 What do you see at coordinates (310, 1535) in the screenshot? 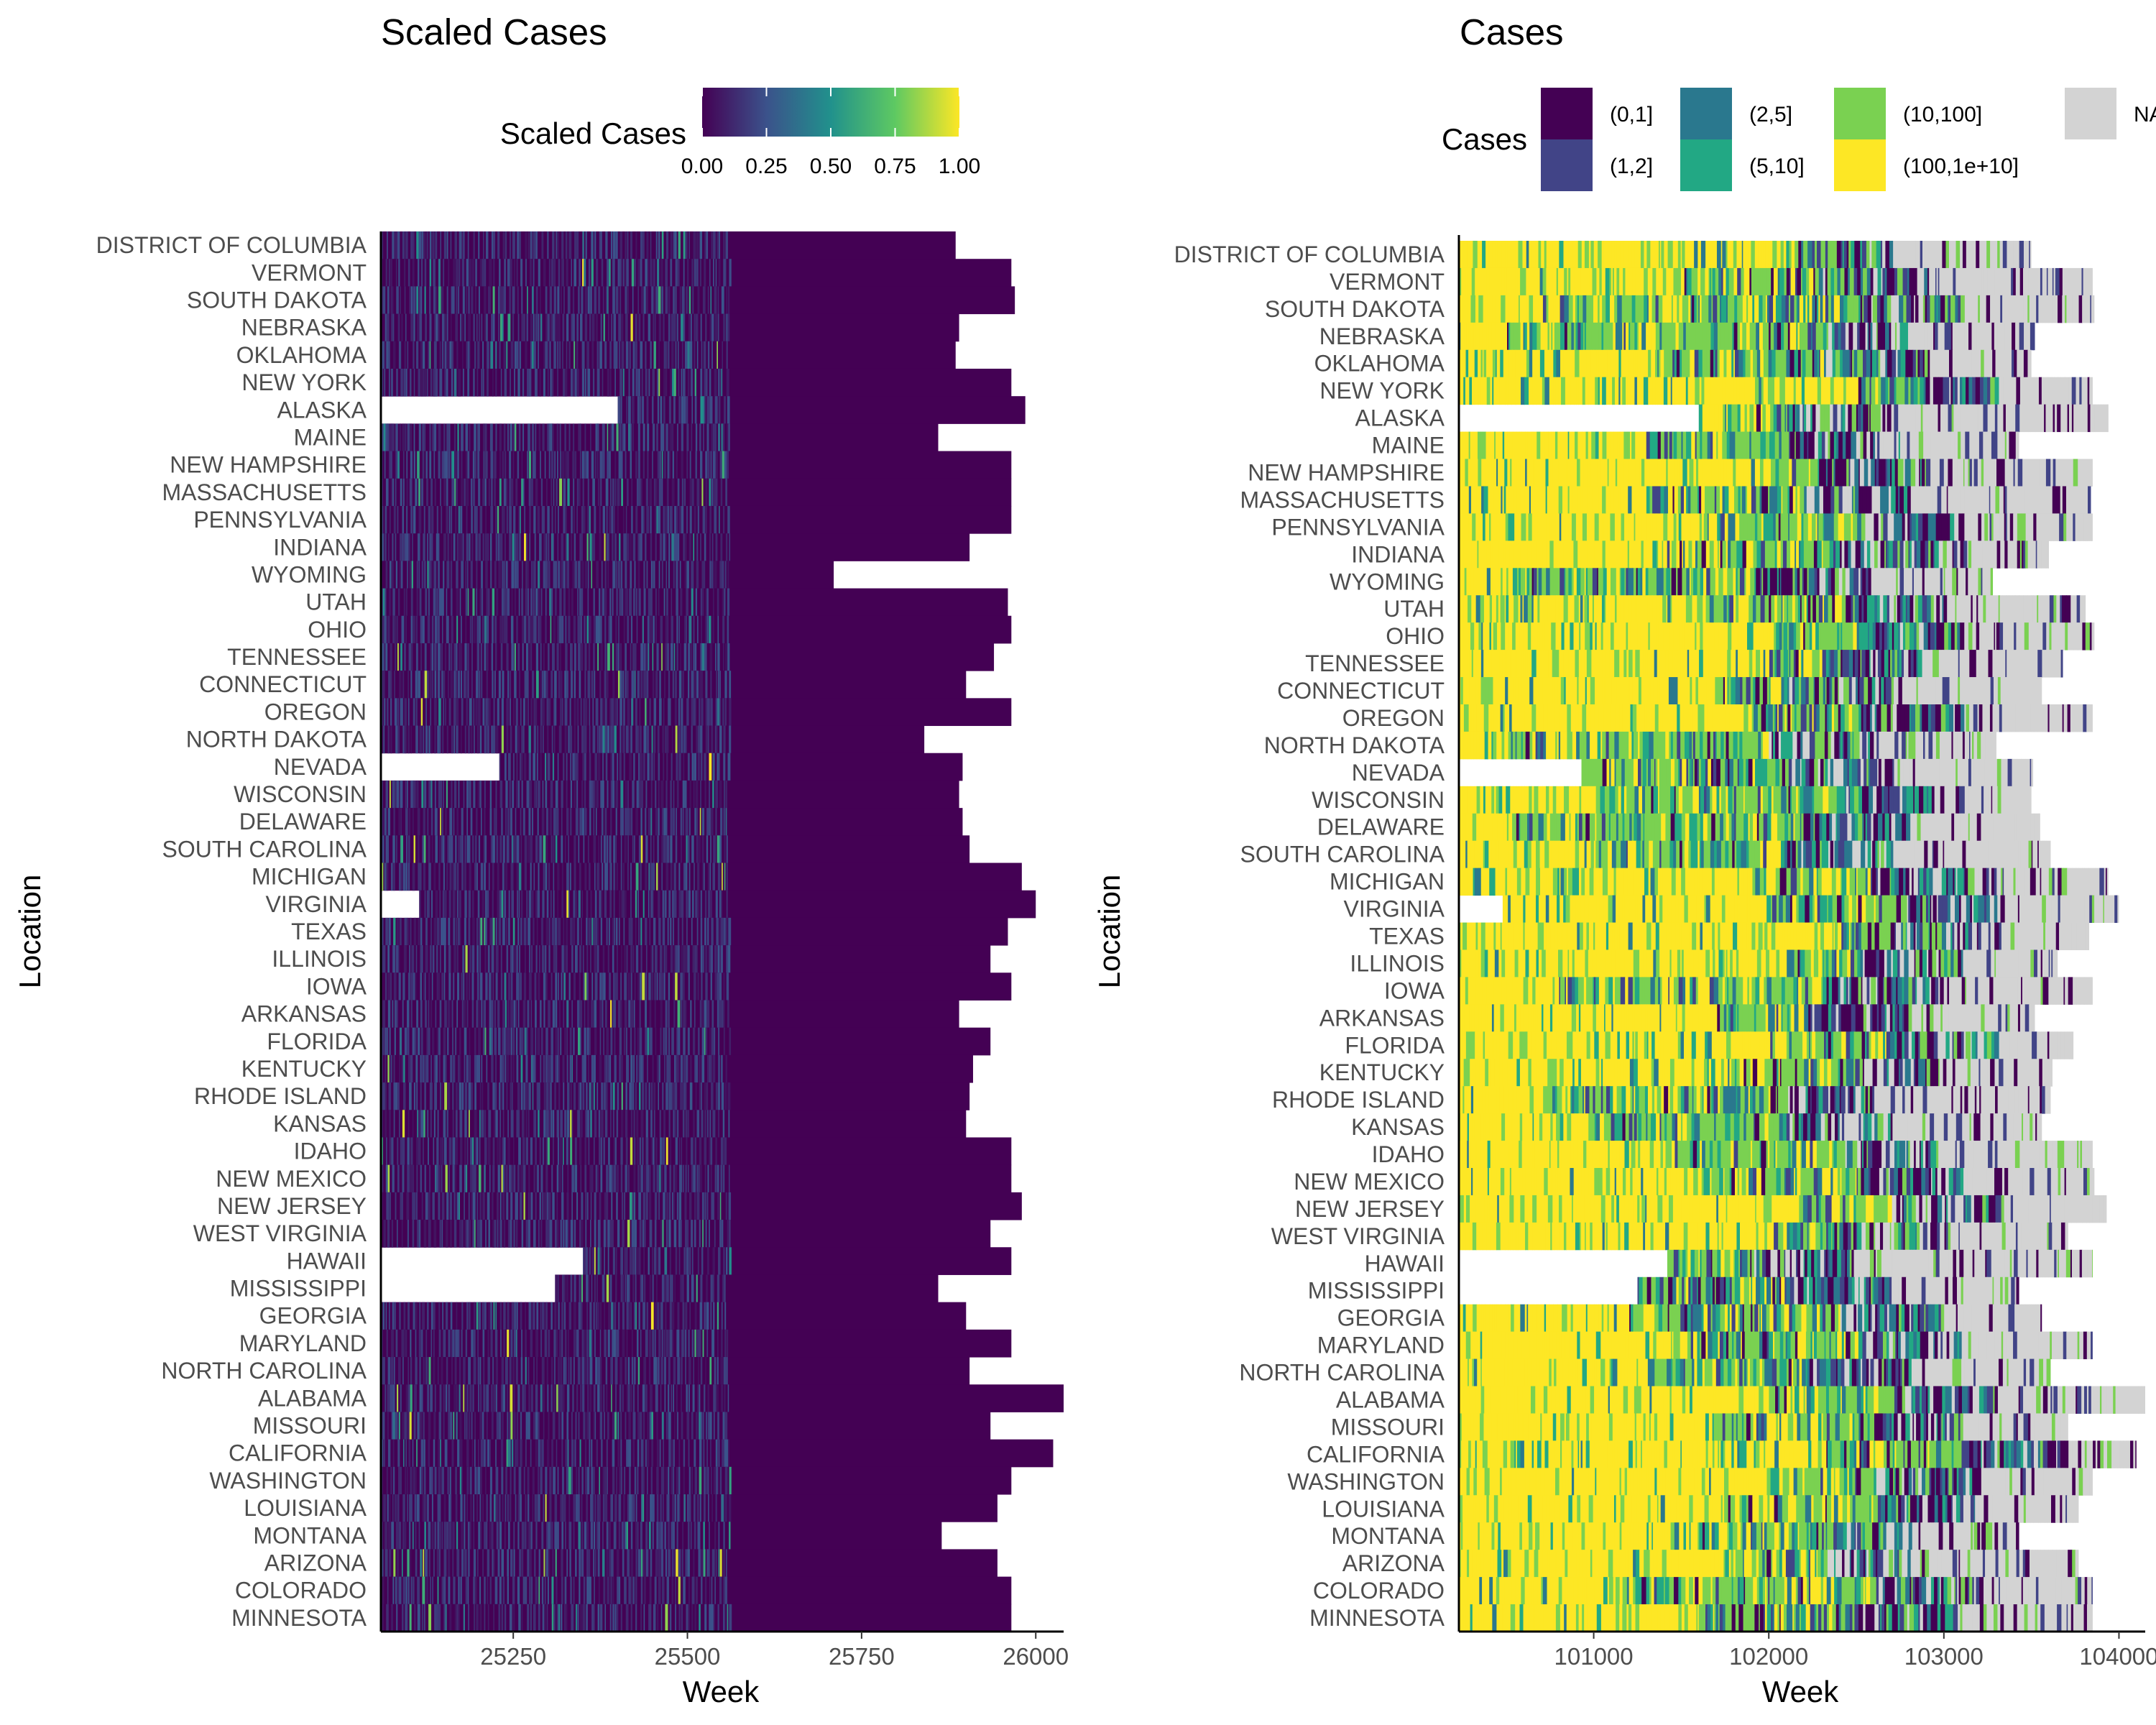
I see `left-location-label: MONTANA` at bounding box center [310, 1535].